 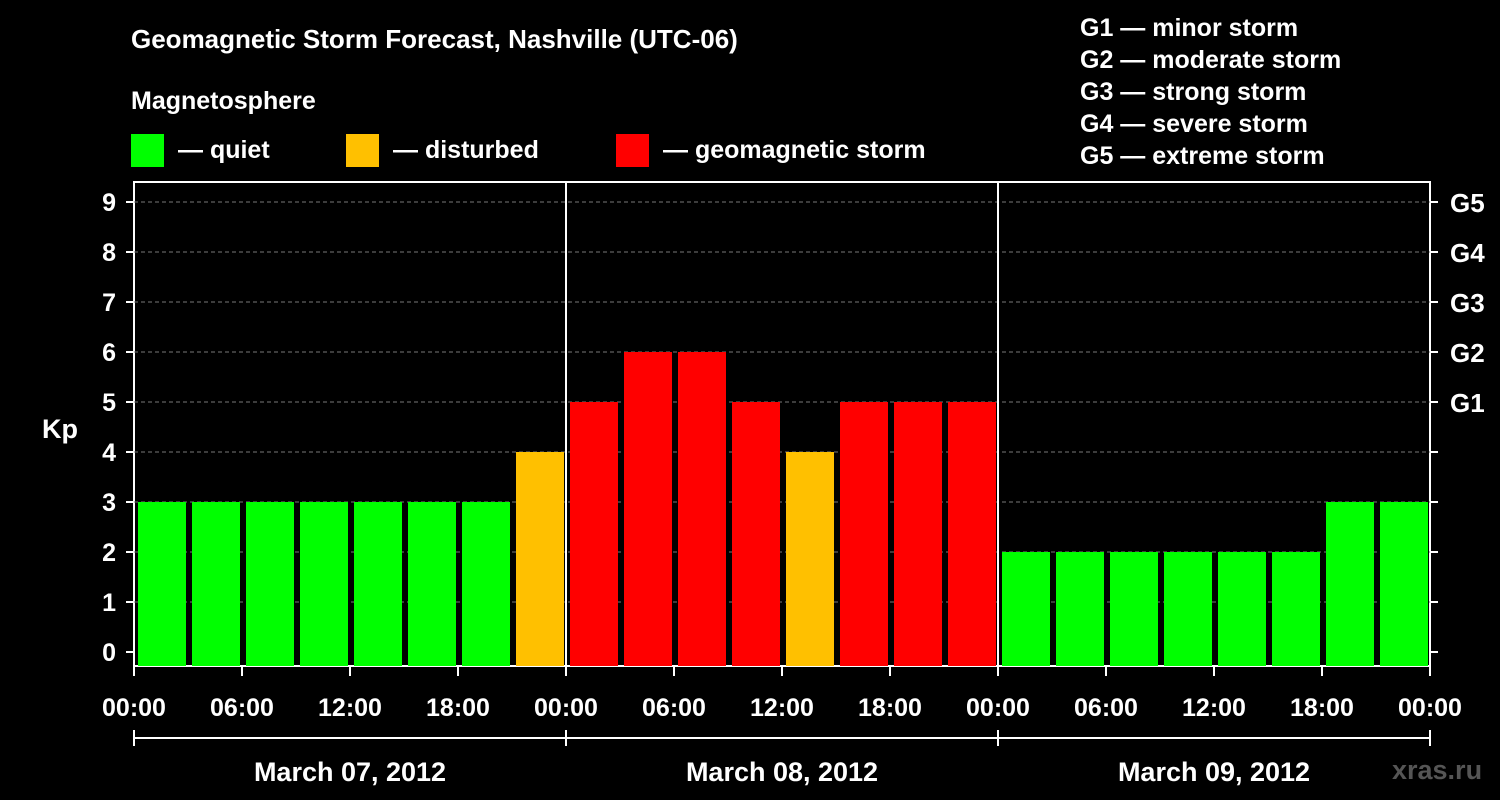 What do you see at coordinates (109, 553) in the screenshot?
I see `y-tick-label: 2` at bounding box center [109, 553].